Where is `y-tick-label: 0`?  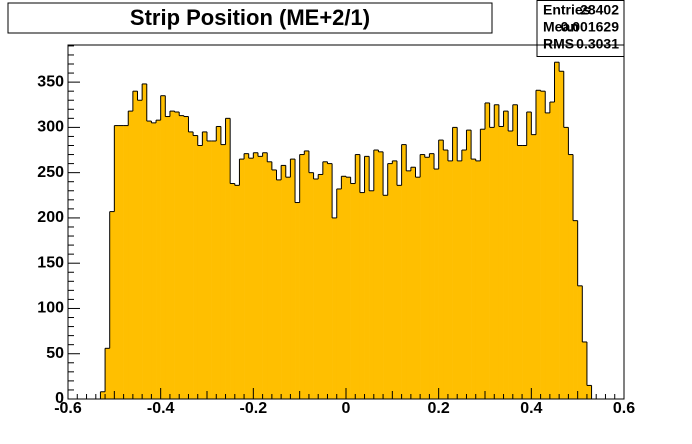
y-tick-label: 0 is located at coordinates (59, 398).